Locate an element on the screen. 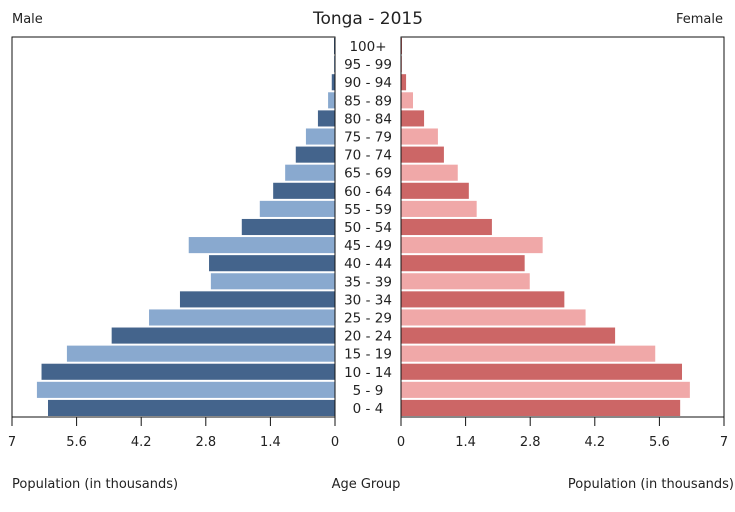 Image resolution: width=735 pixels, height=512 pixels. male-x-axis-label: Population (in thousands) is located at coordinates (95, 484).